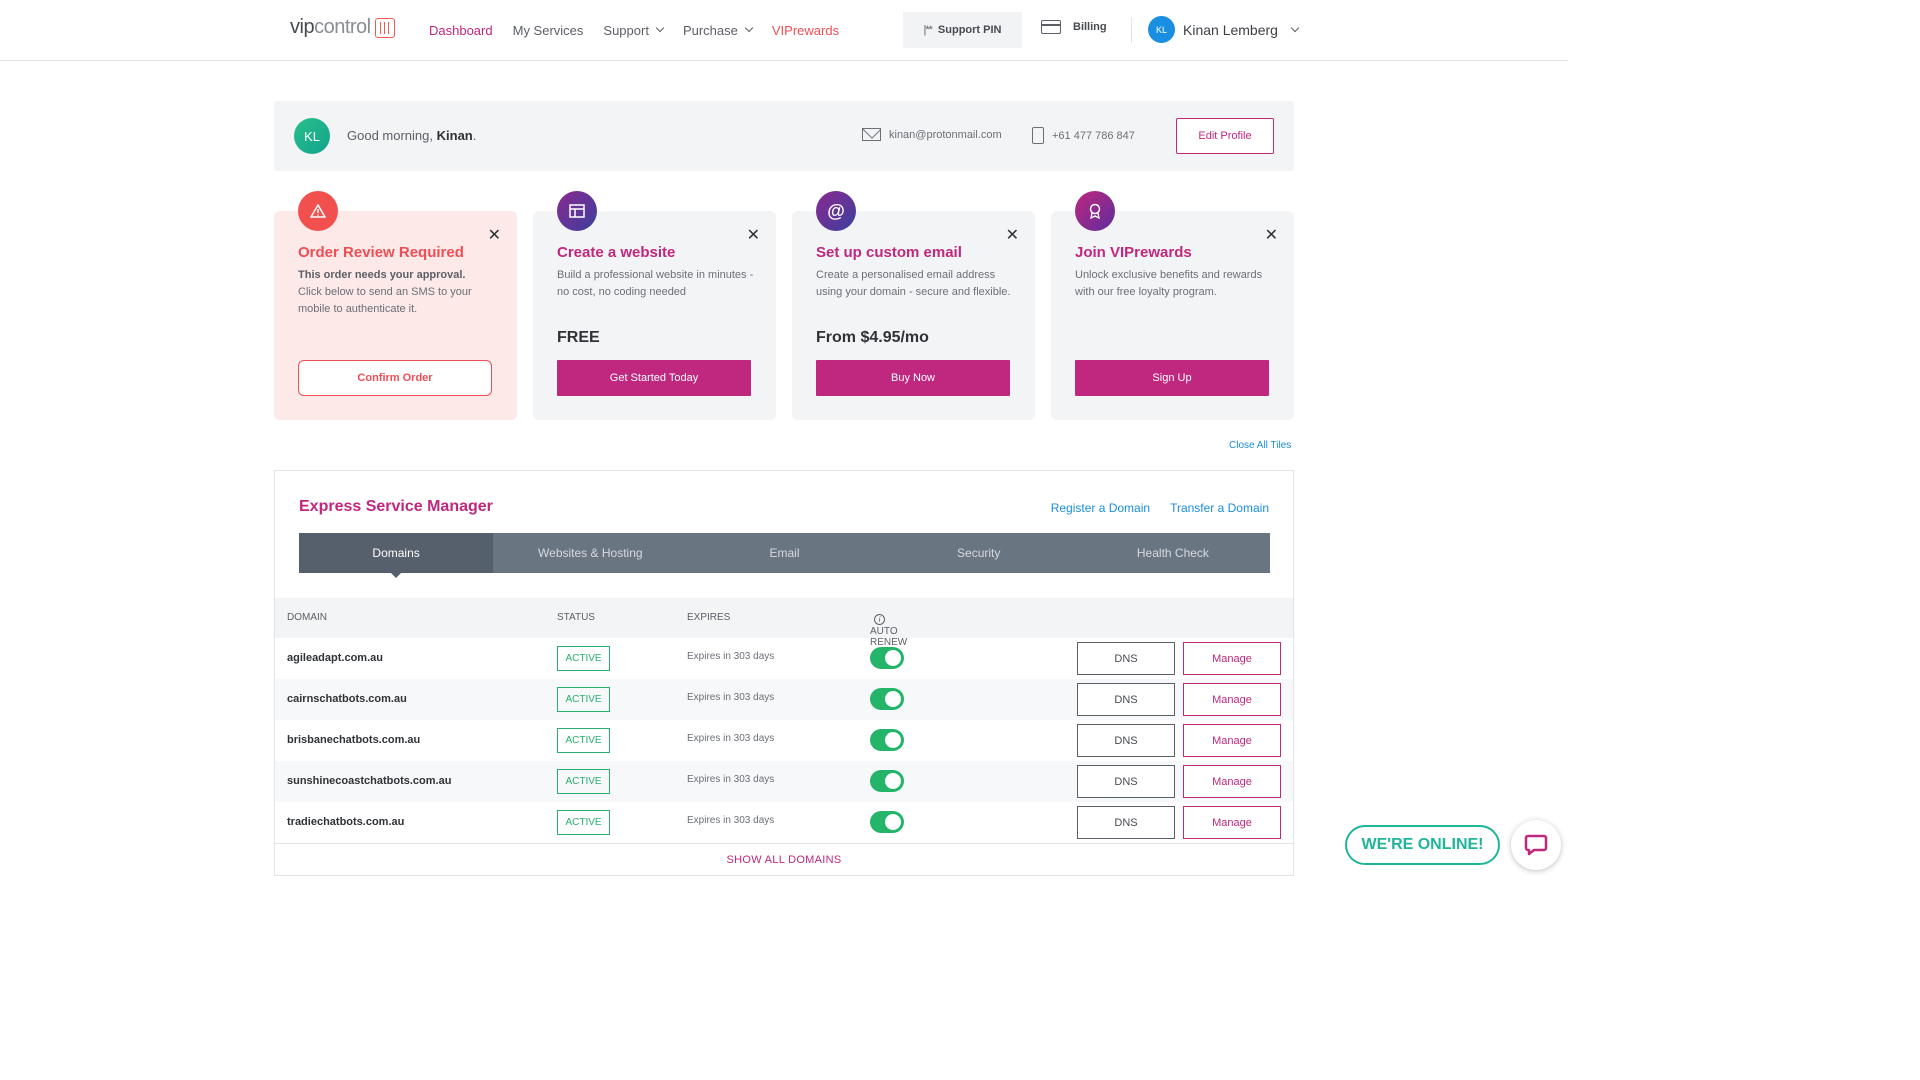 This screenshot has height=1080, width=1920. Describe the element at coordinates (1090, 27) in the screenshot. I see `billing-label: Billing` at that location.